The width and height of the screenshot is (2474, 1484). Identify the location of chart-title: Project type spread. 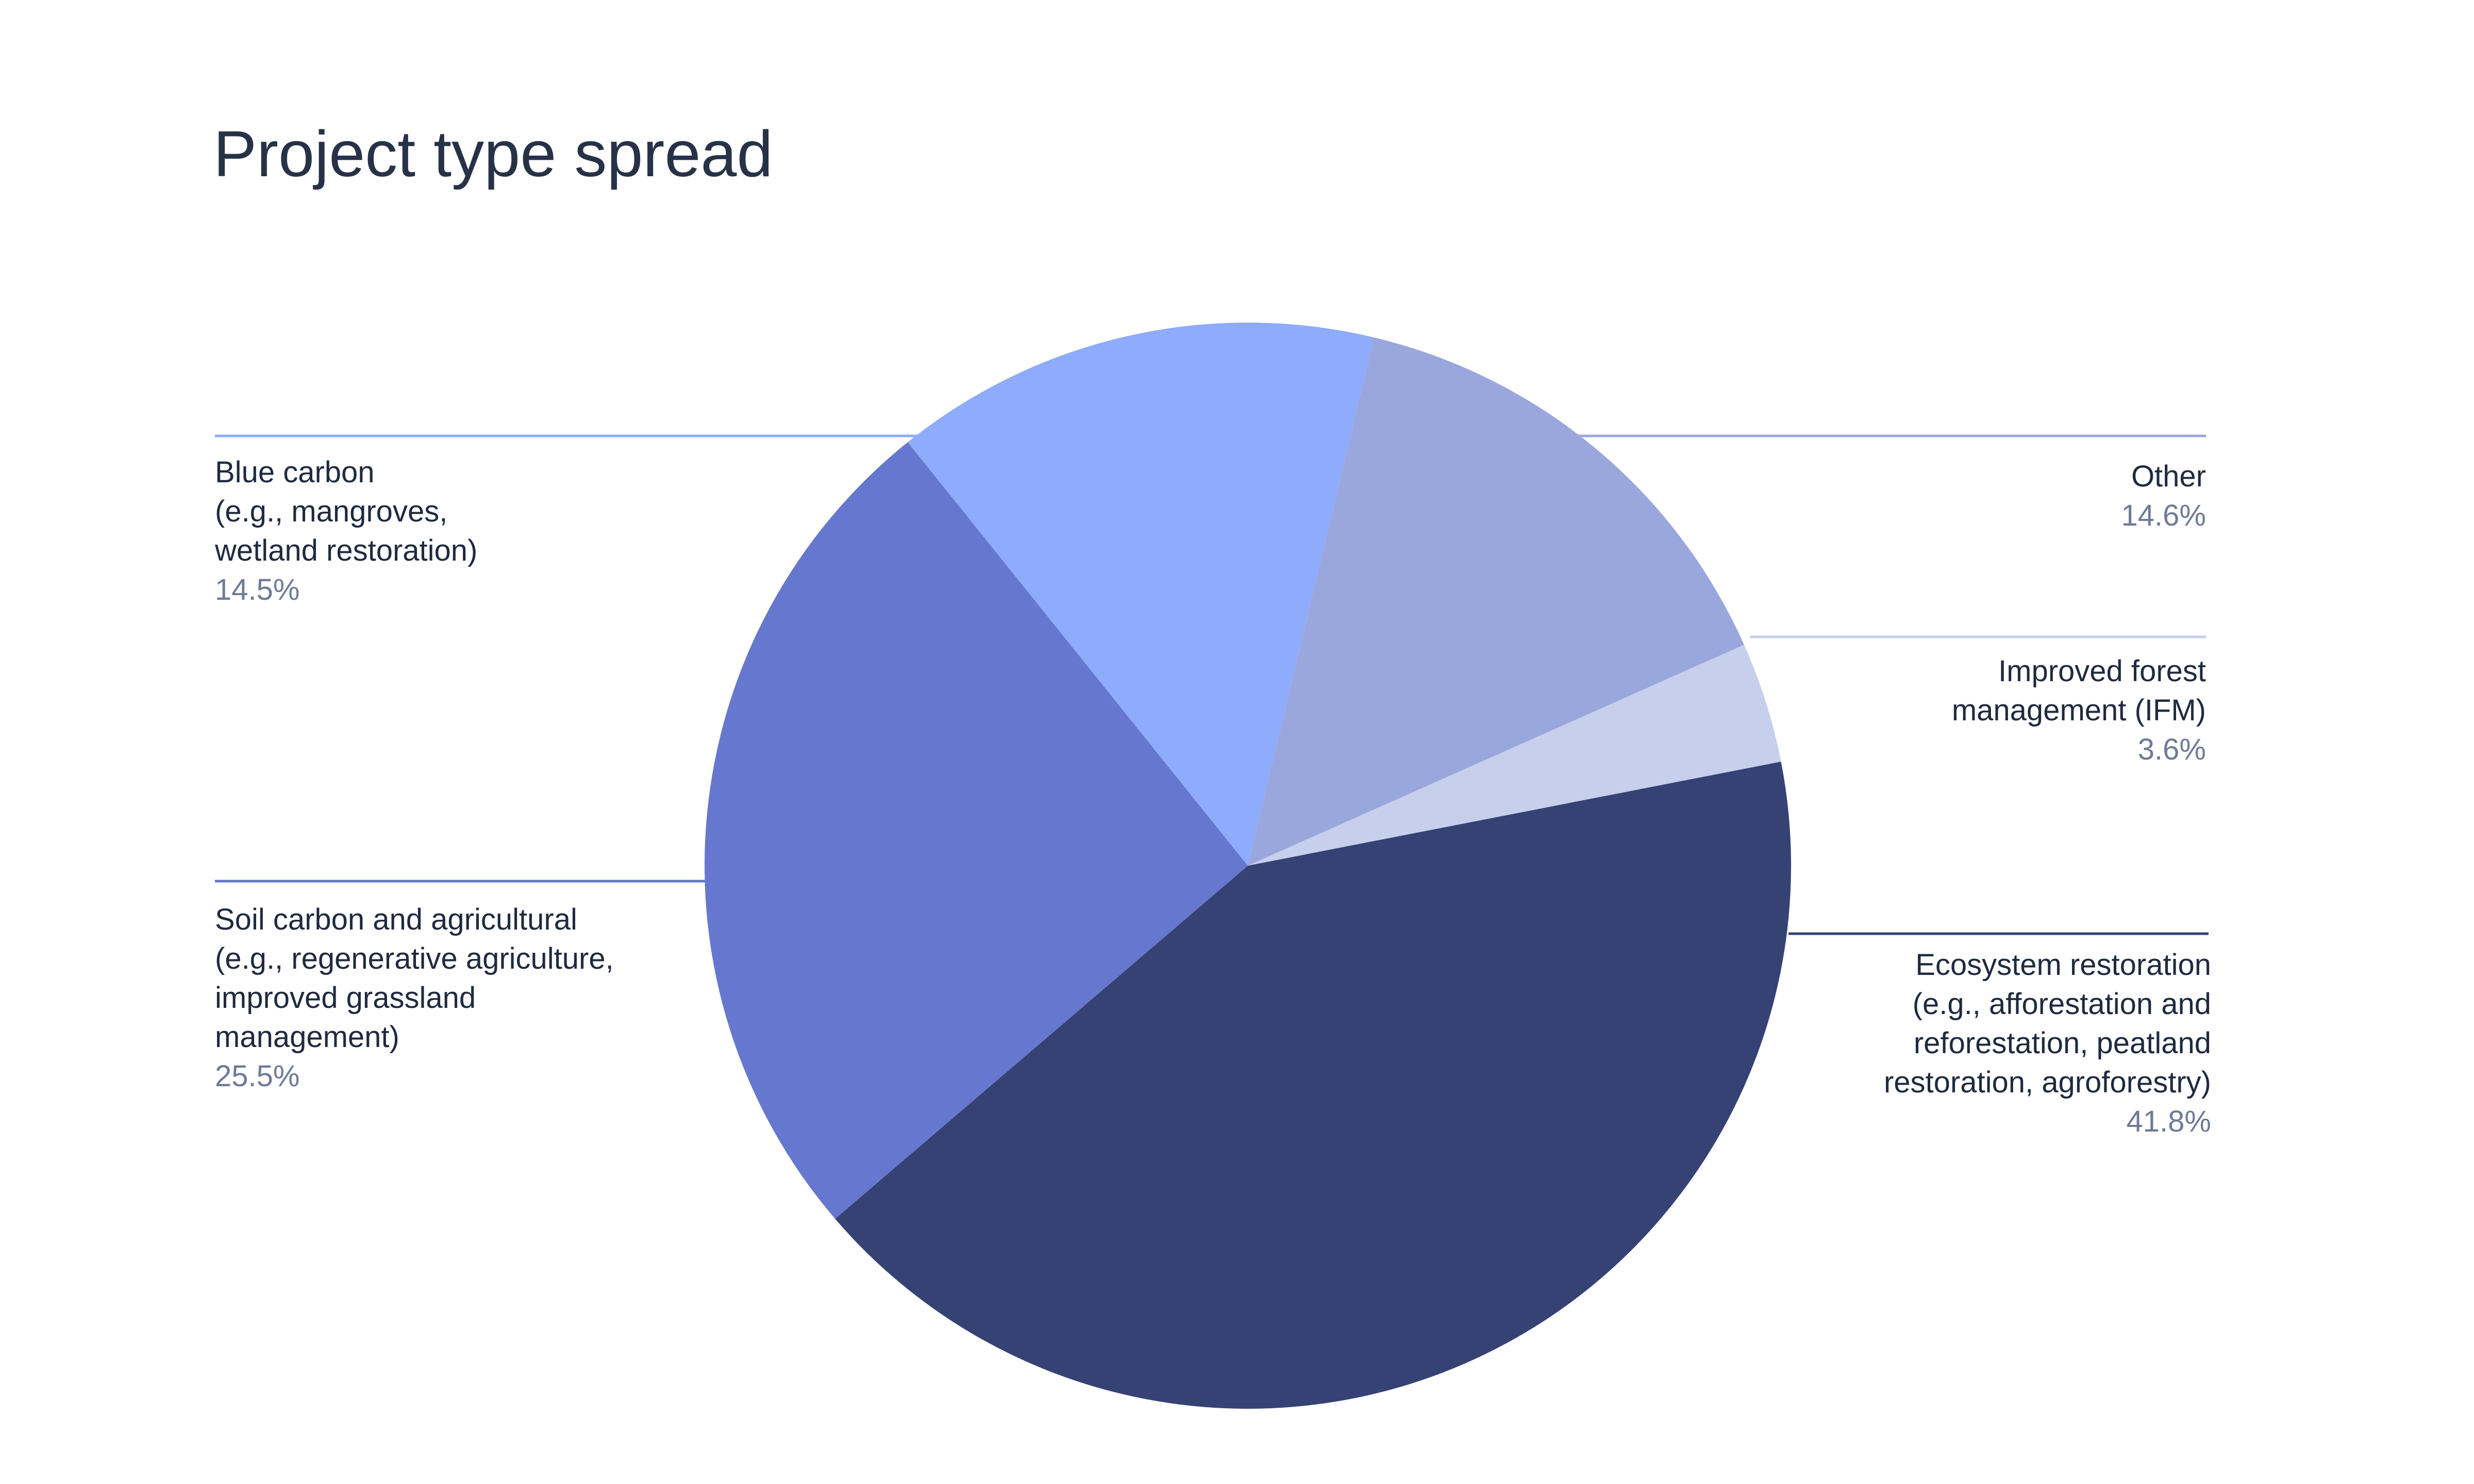
(493, 153).